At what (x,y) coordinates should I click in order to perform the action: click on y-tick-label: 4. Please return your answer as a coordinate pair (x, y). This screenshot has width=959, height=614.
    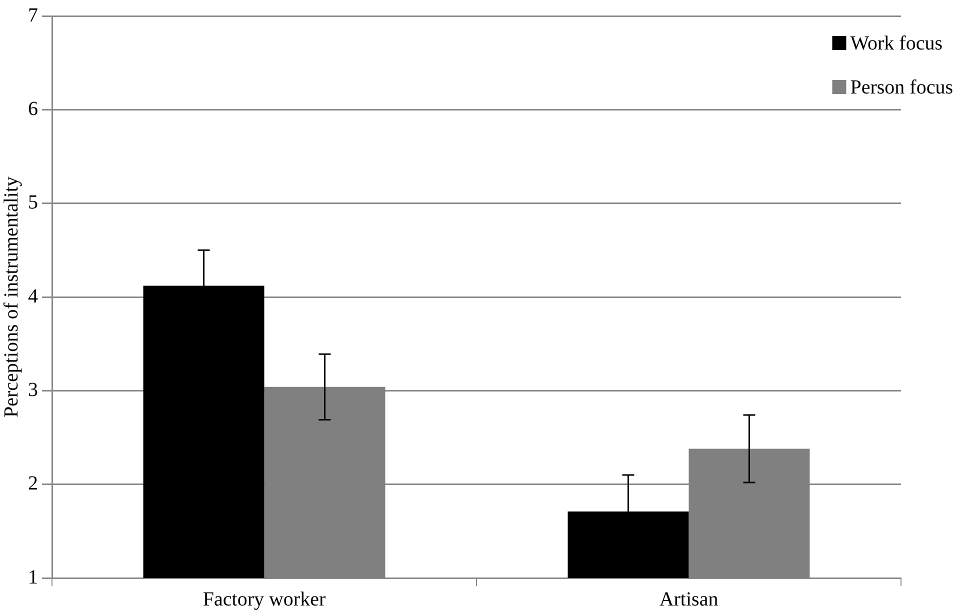
    Looking at the image, I should click on (33, 296).